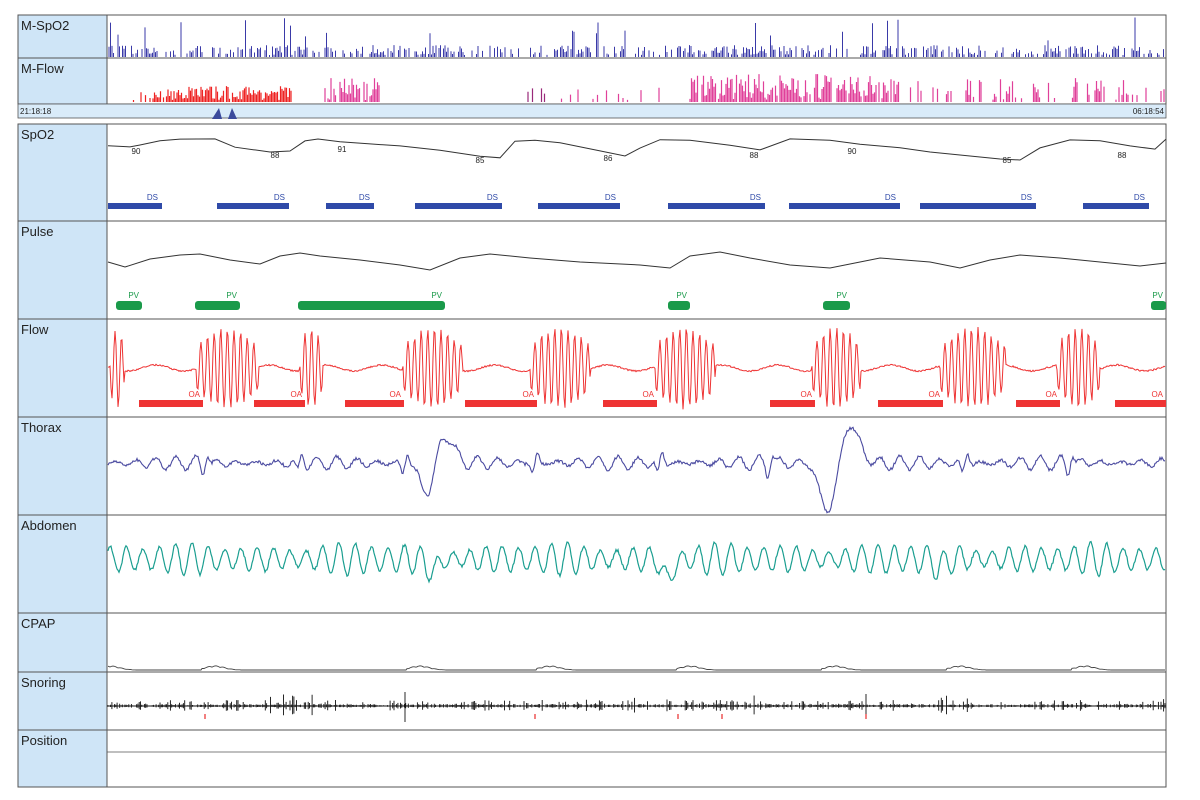 Image resolution: width=1200 pixels, height=800 pixels. Describe the element at coordinates (49, 525) in the screenshot. I see `channel-label-abdomen: Abdomen` at that location.